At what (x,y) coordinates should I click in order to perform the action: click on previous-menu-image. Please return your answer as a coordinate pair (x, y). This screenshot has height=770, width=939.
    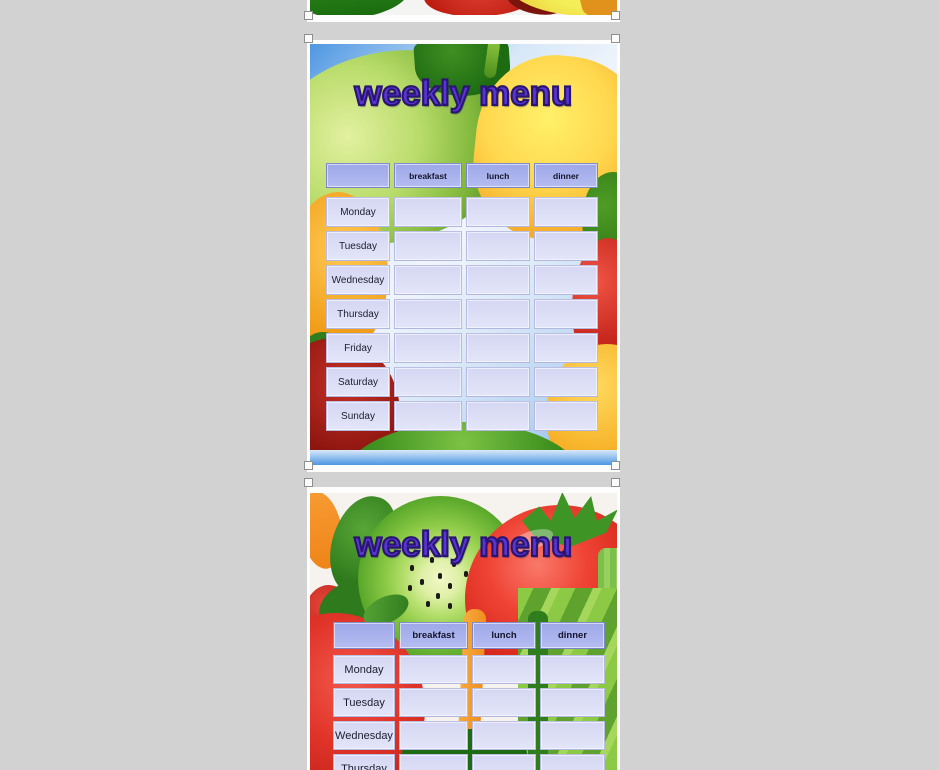
    Looking at the image, I should click on (463, 7).